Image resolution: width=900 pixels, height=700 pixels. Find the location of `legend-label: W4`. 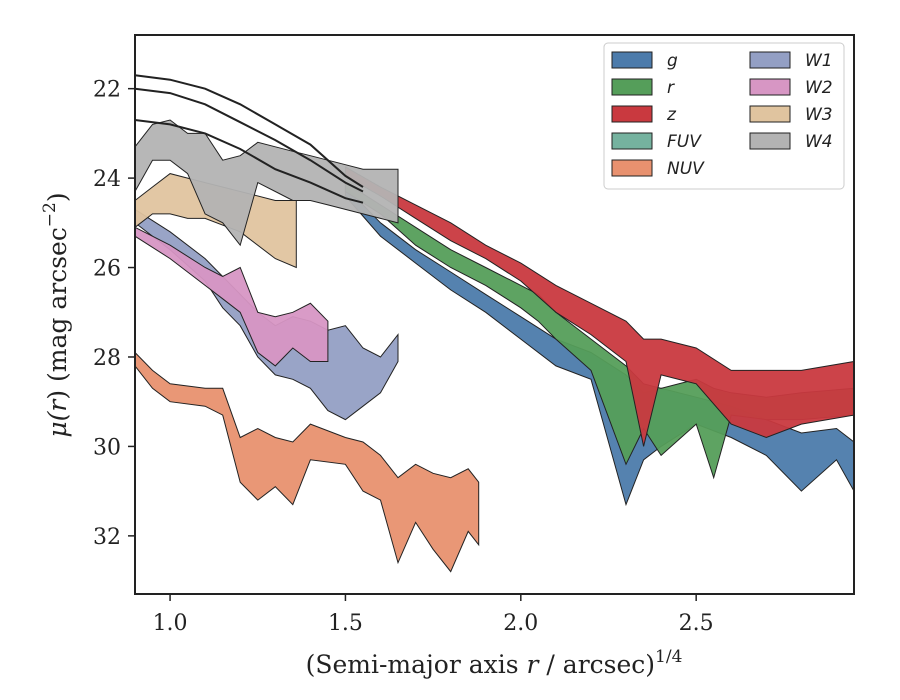

legend-label: W4 is located at coordinates (819, 142).